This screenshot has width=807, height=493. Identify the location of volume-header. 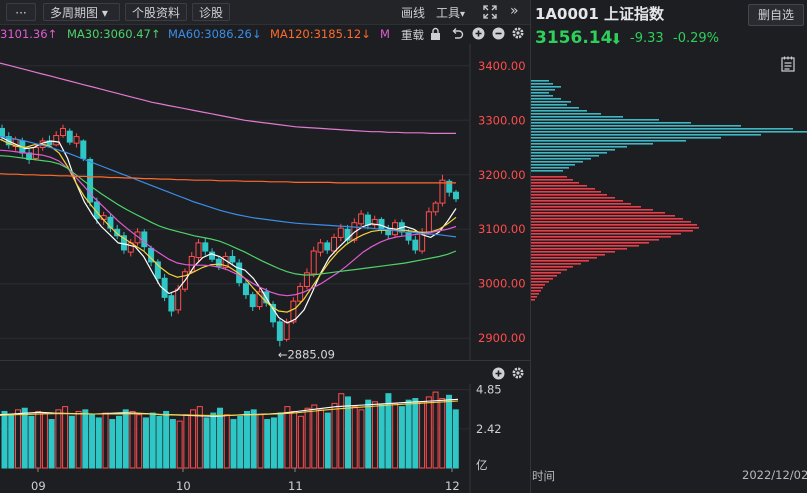
(265, 374).